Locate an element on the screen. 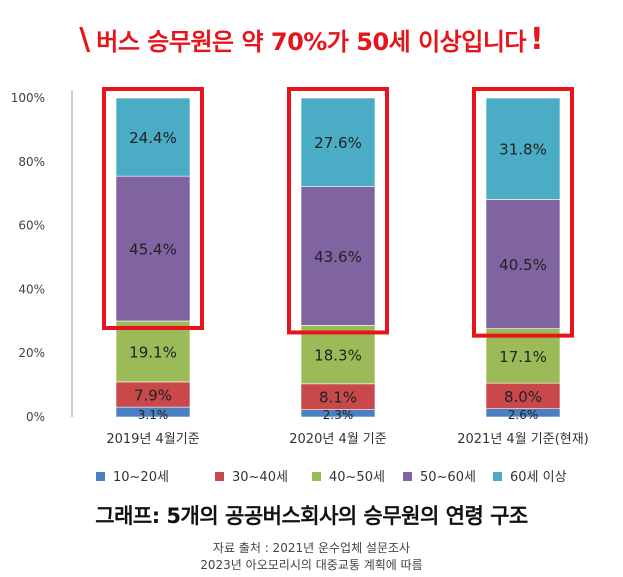 The width and height of the screenshot is (623, 577). data-label: 24.4% is located at coordinates (153, 138).